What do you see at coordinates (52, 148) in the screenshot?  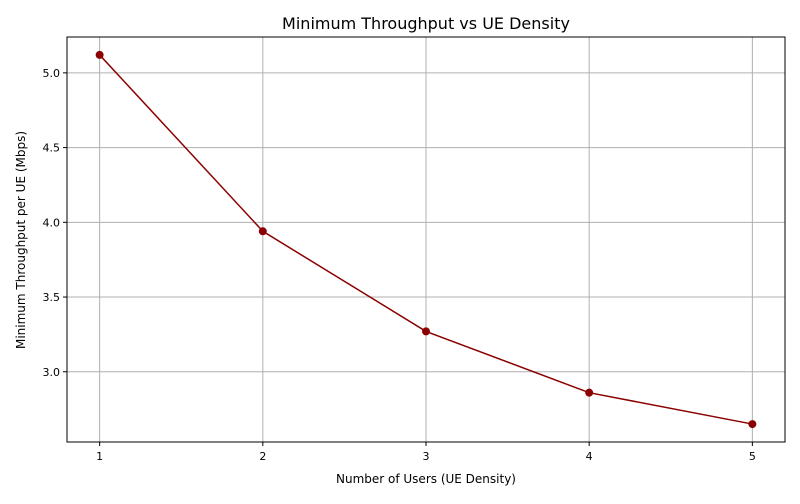 I see `y-tick-label: 4.5` at bounding box center [52, 148].